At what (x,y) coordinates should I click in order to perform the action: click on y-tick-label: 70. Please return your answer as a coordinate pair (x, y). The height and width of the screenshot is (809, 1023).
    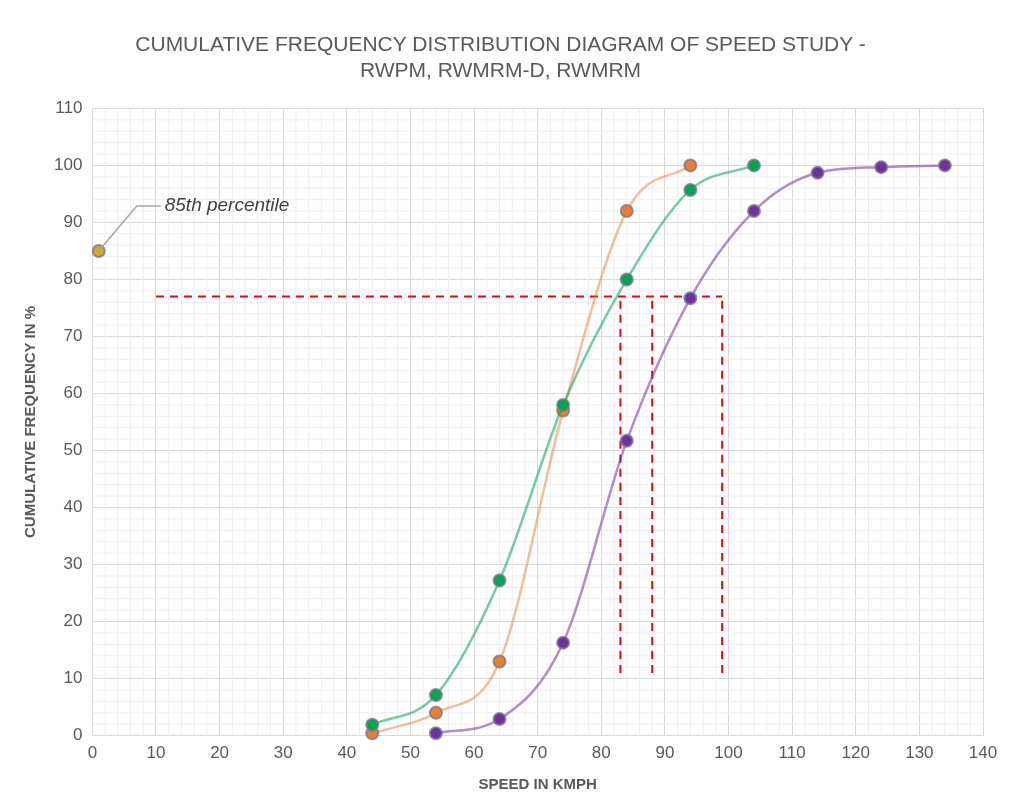
    Looking at the image, I should click on (73, 336).